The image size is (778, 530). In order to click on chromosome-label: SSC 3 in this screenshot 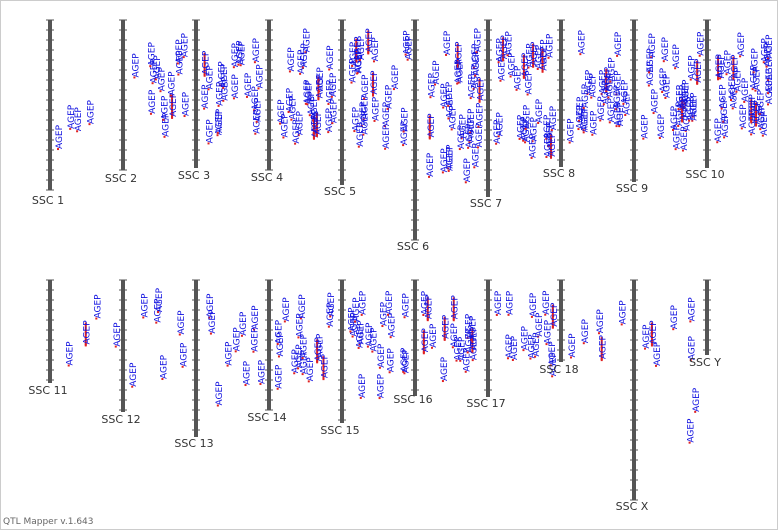, I will do `click(194, 175)`.